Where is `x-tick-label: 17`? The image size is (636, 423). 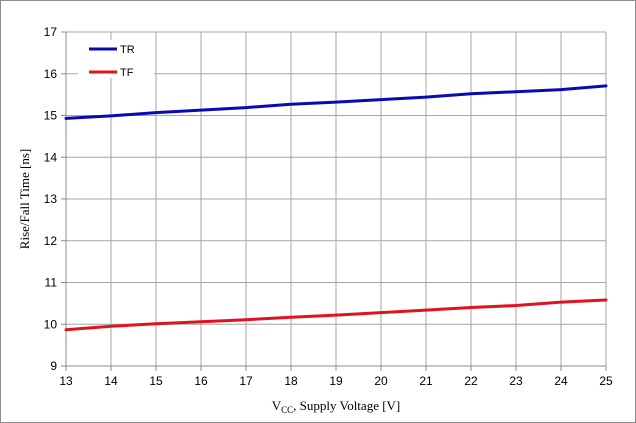
x-tick-label: 17 is located at coordinates (246, 381).